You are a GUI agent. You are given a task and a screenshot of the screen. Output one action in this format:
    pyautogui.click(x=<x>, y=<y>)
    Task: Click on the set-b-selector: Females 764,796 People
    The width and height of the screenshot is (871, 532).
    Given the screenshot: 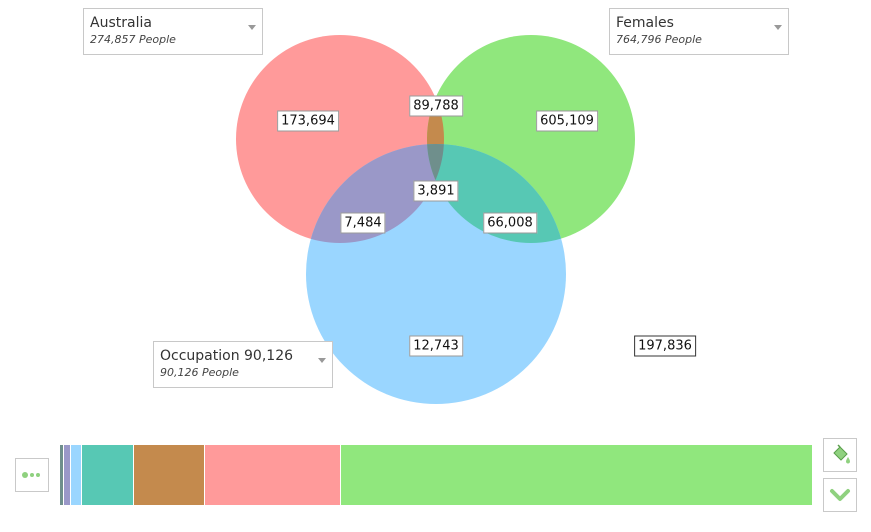 What is the action you would take?
    pyautogui.click(x=699, y=31)
    